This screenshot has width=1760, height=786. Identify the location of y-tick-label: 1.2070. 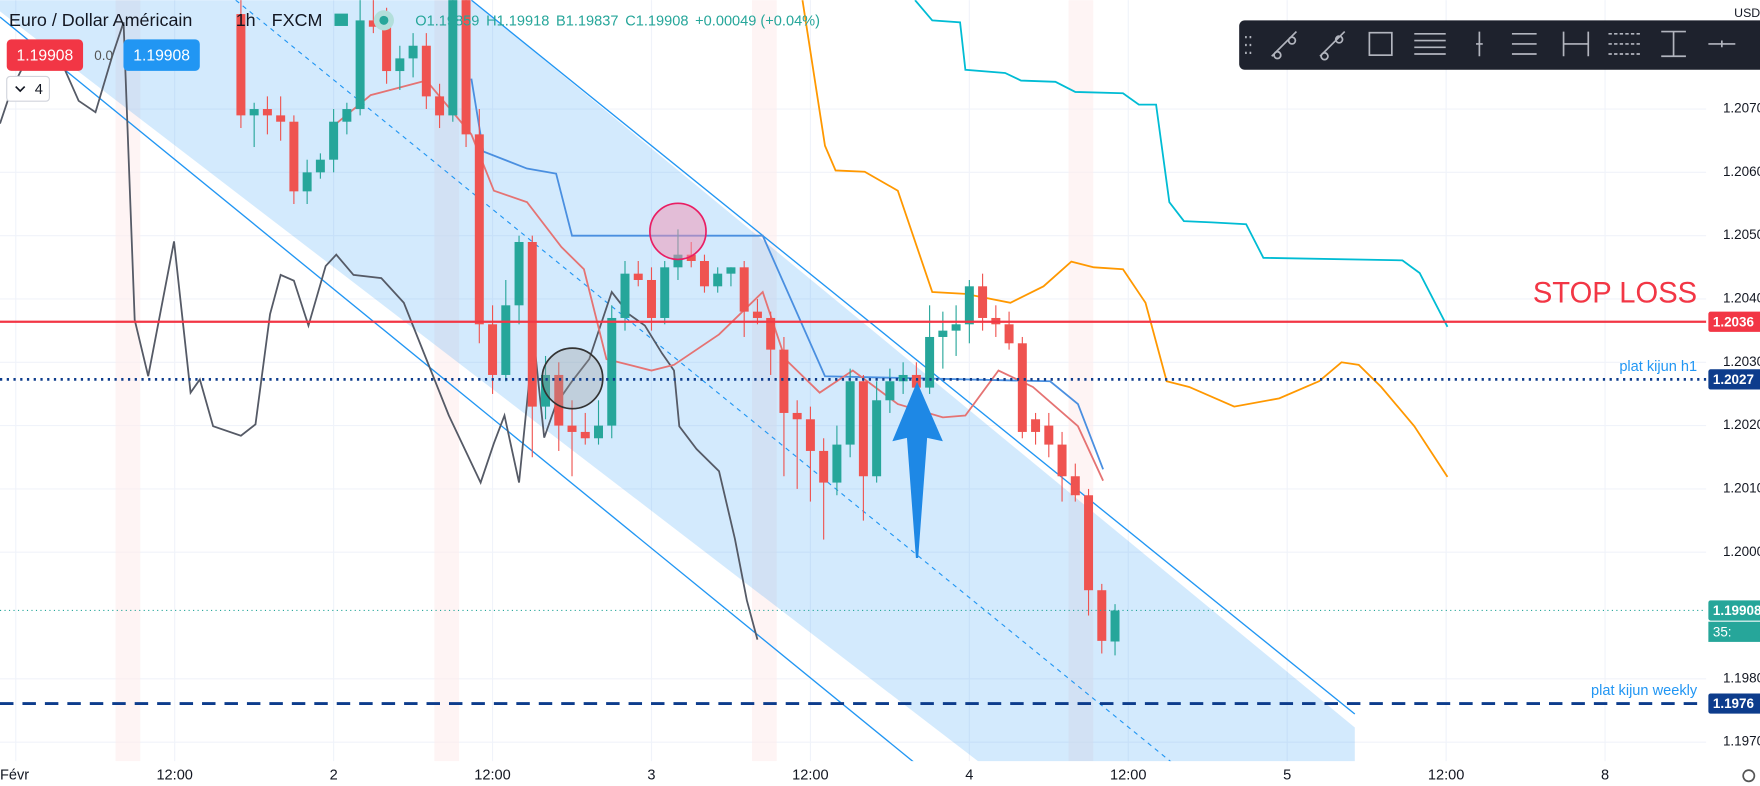
(1741, 108).